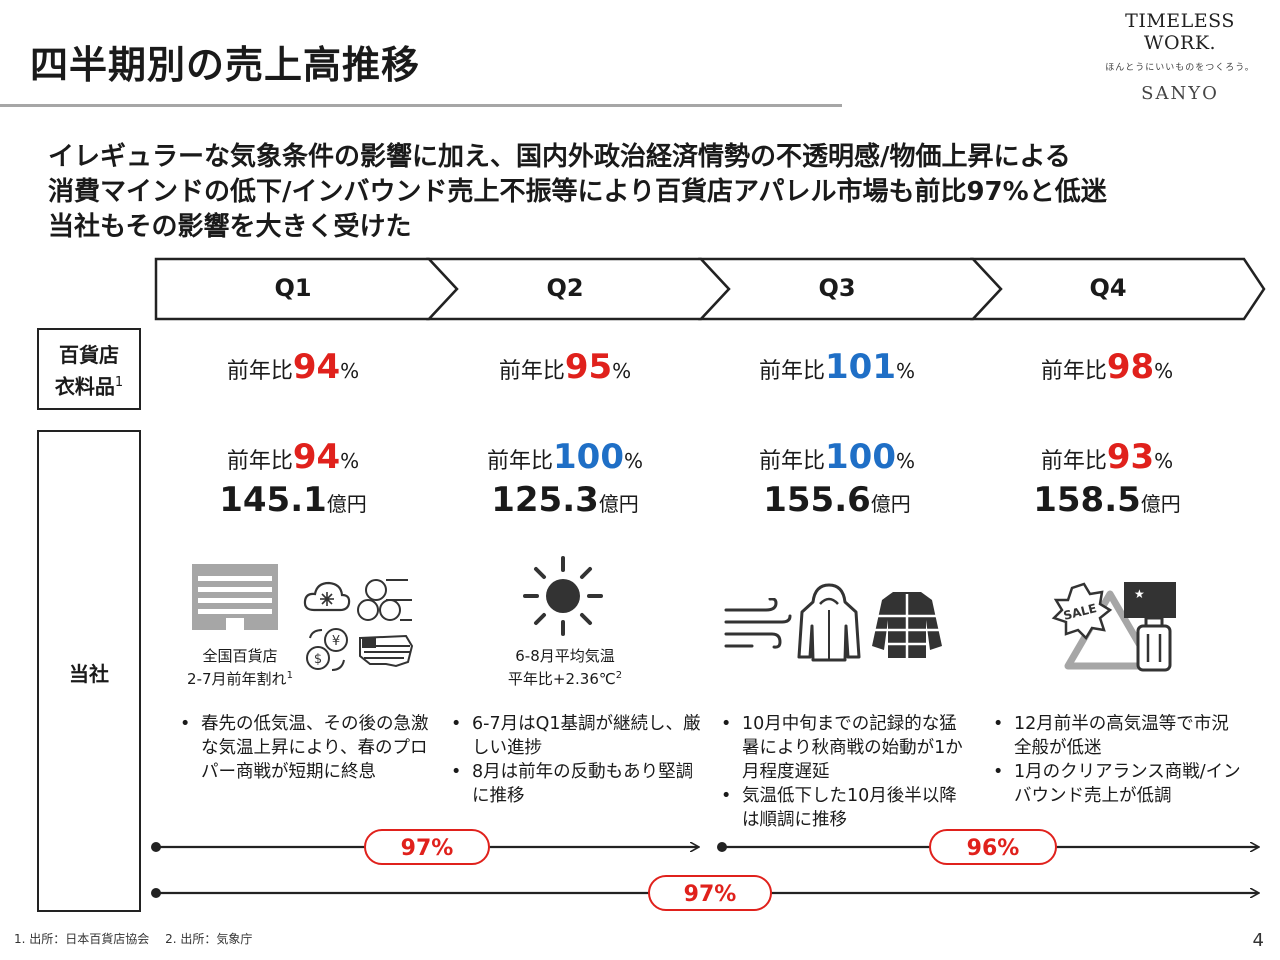  What do you see at coordinates (1154, 644) in the screenshot?
I see `suitcase-icon` at bounding box center [1154, 644].